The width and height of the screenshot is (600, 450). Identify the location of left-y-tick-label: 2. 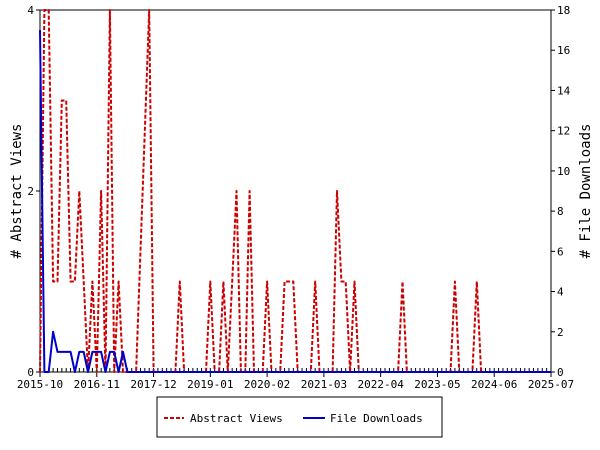
(30, 191).